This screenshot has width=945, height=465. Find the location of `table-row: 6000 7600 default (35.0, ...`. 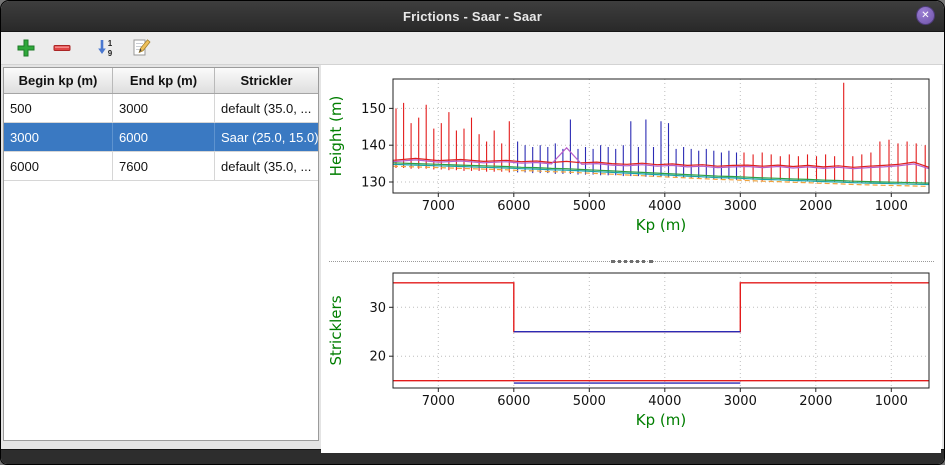

table-row: 6000 7600 default (35.0, ... is located at coordinates (161, 166).